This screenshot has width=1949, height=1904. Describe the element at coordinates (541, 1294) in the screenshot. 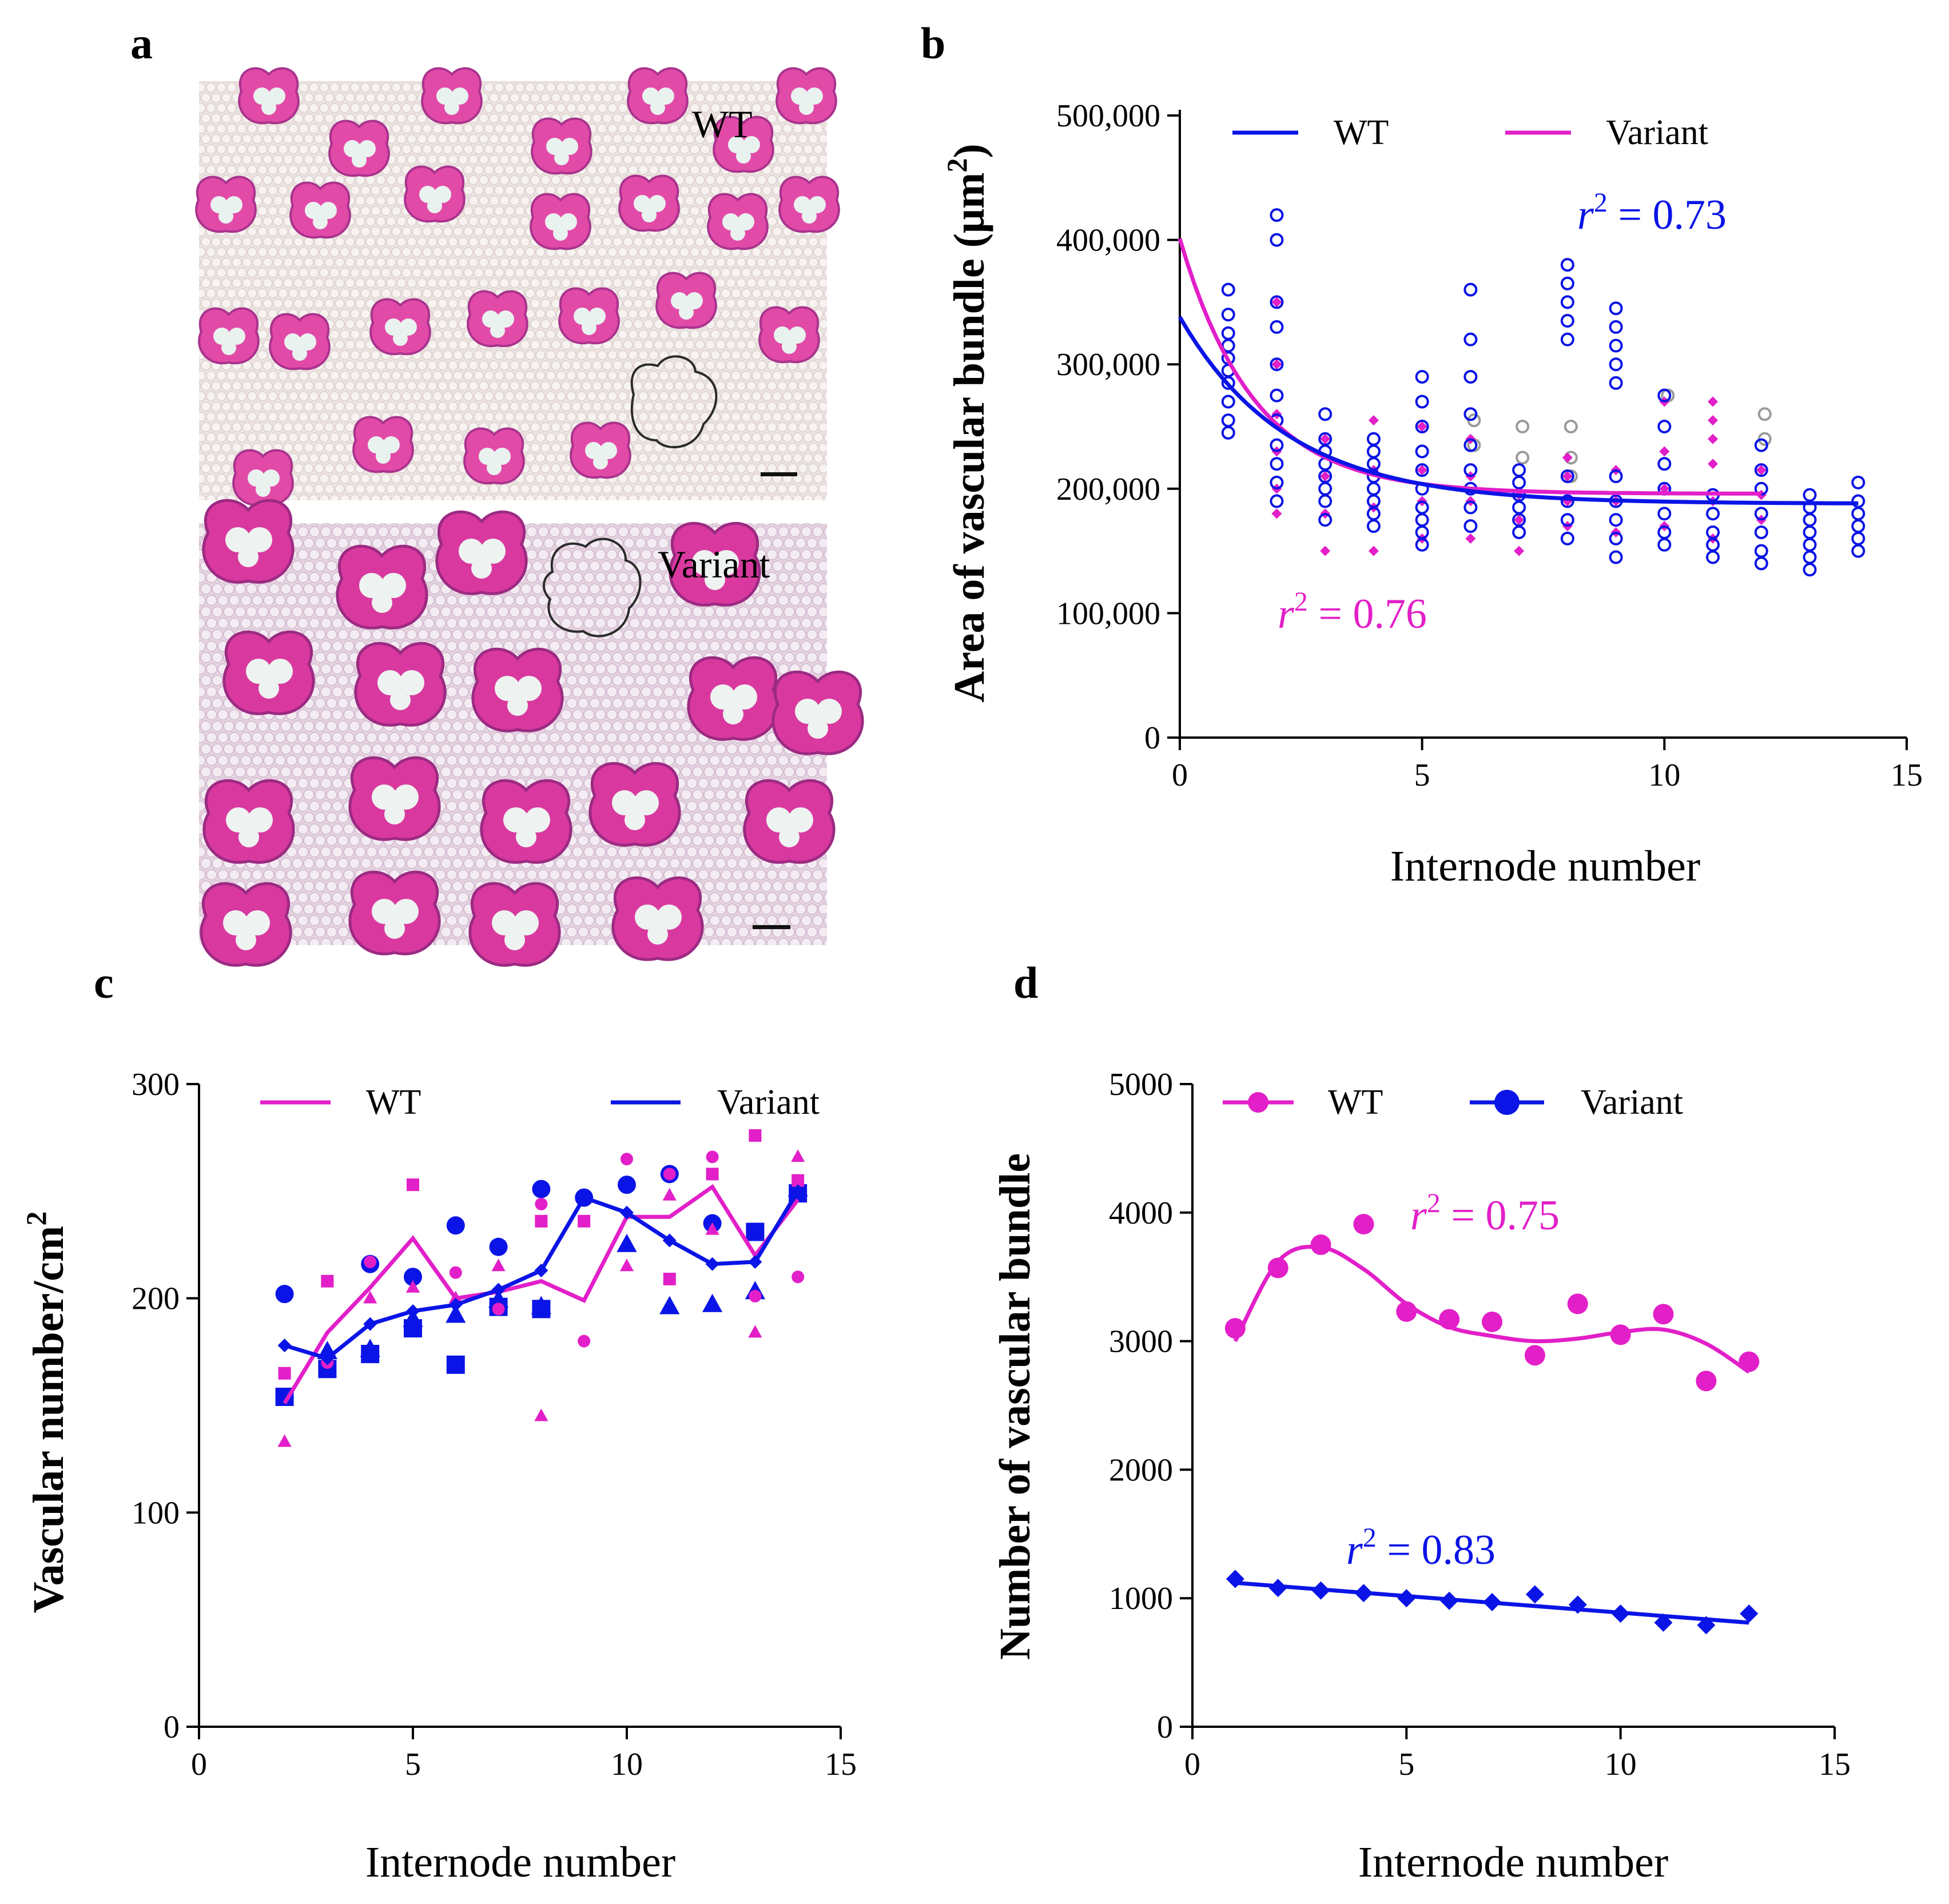

I see `c-wt-line` at that location.